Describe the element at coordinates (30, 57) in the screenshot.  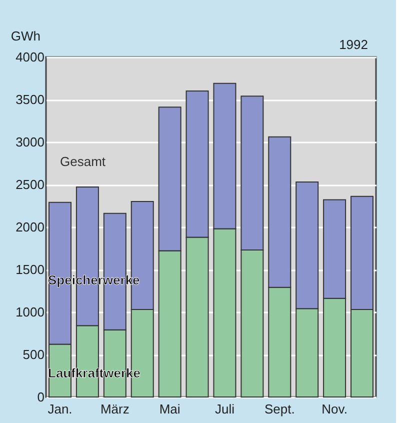
I see `y-tick-label: 4000` at that location.